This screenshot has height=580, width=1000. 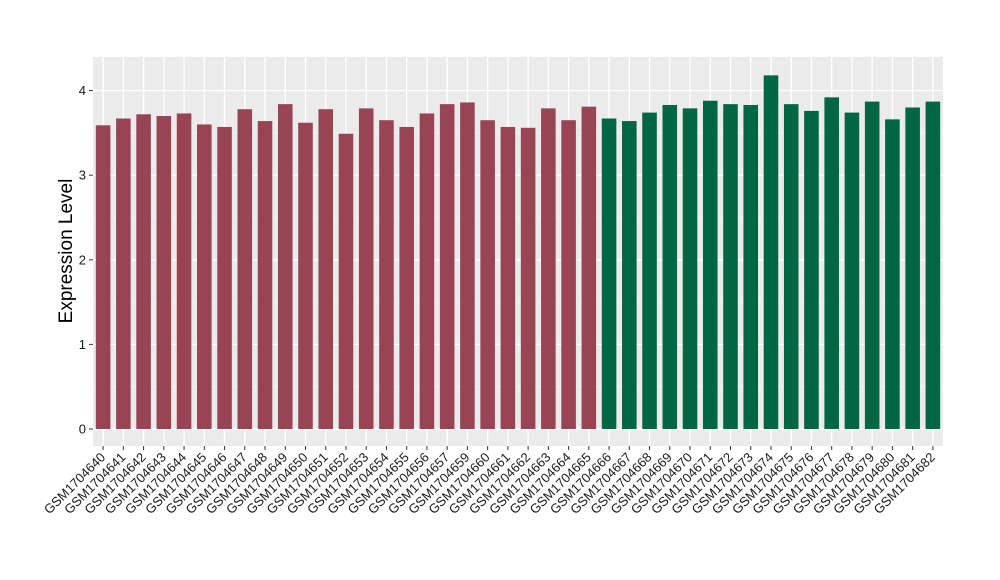 What do you see at coordinates (184, 271) in the screenshot?
I see `bar-GSM1704644` at bounding box center [184, 271].